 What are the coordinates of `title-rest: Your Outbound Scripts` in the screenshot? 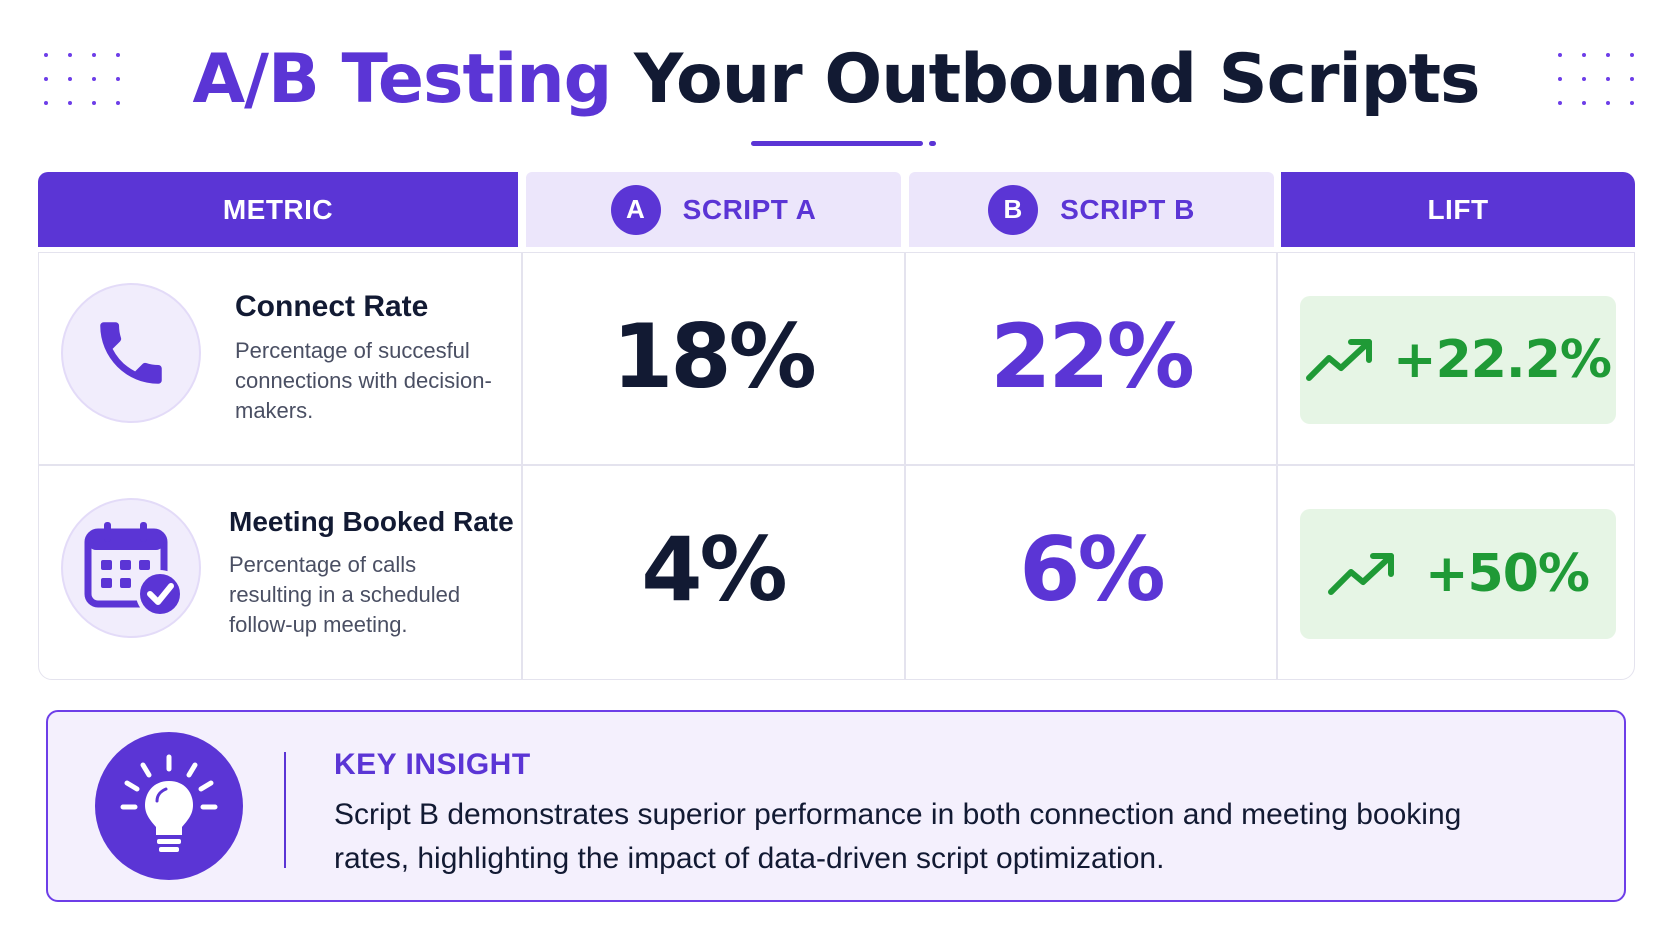 It's located at (1057, 79).